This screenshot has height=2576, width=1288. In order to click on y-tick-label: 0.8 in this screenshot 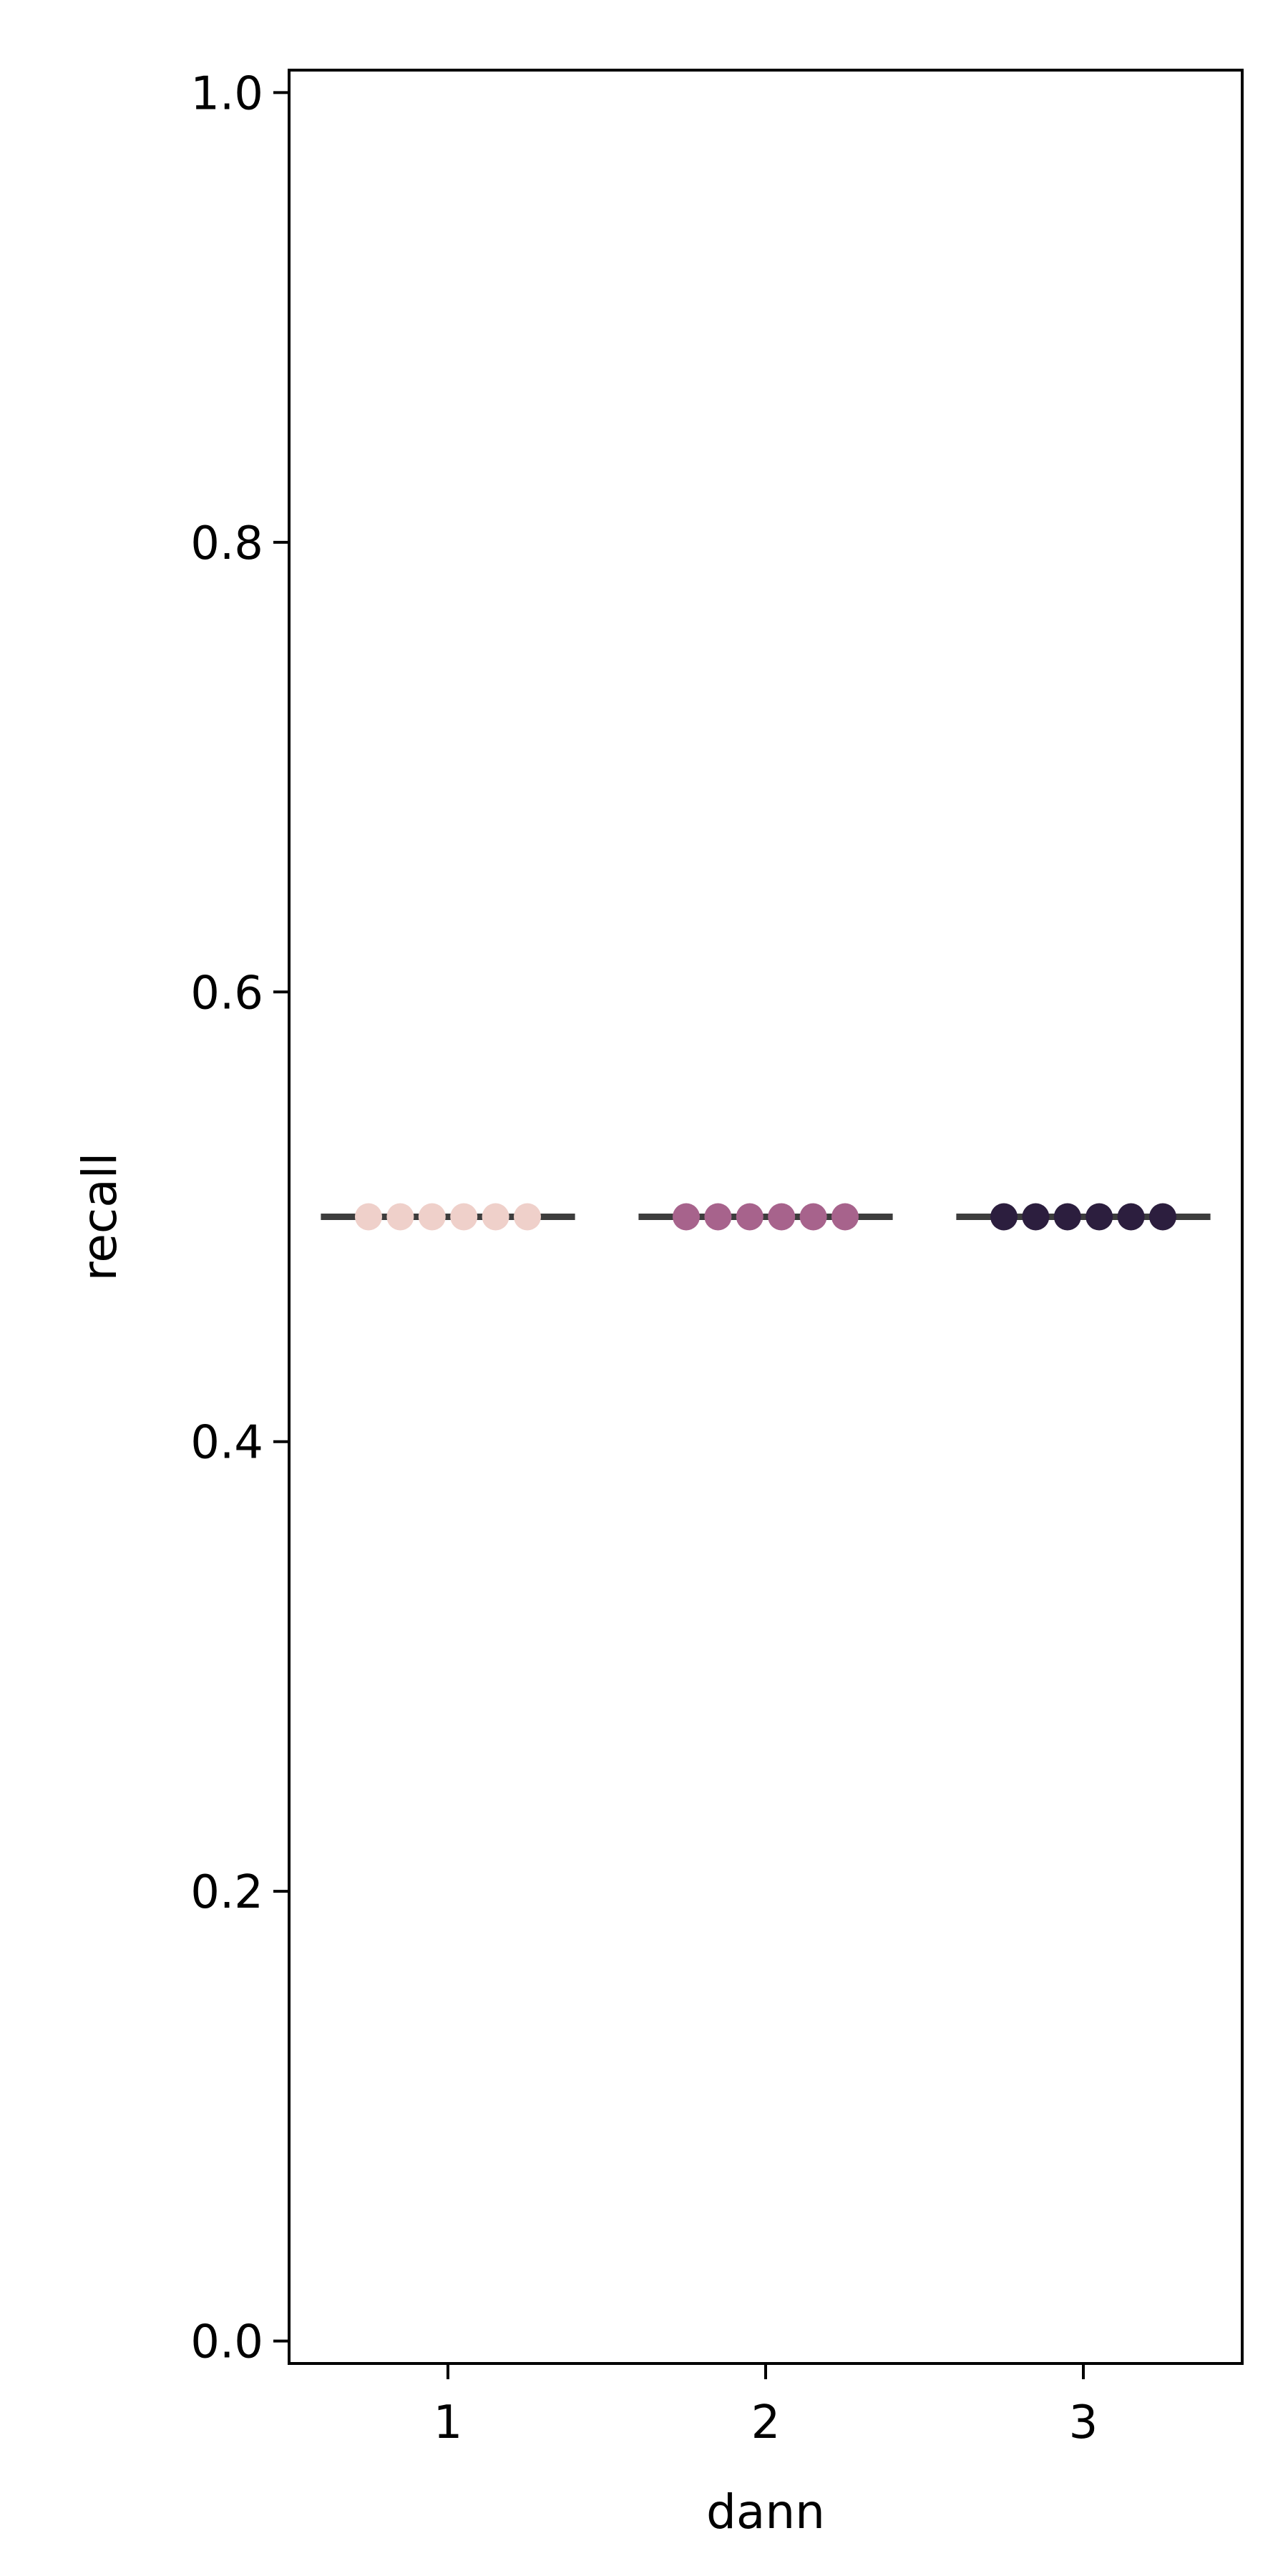, I will do `click(226, 543)`.